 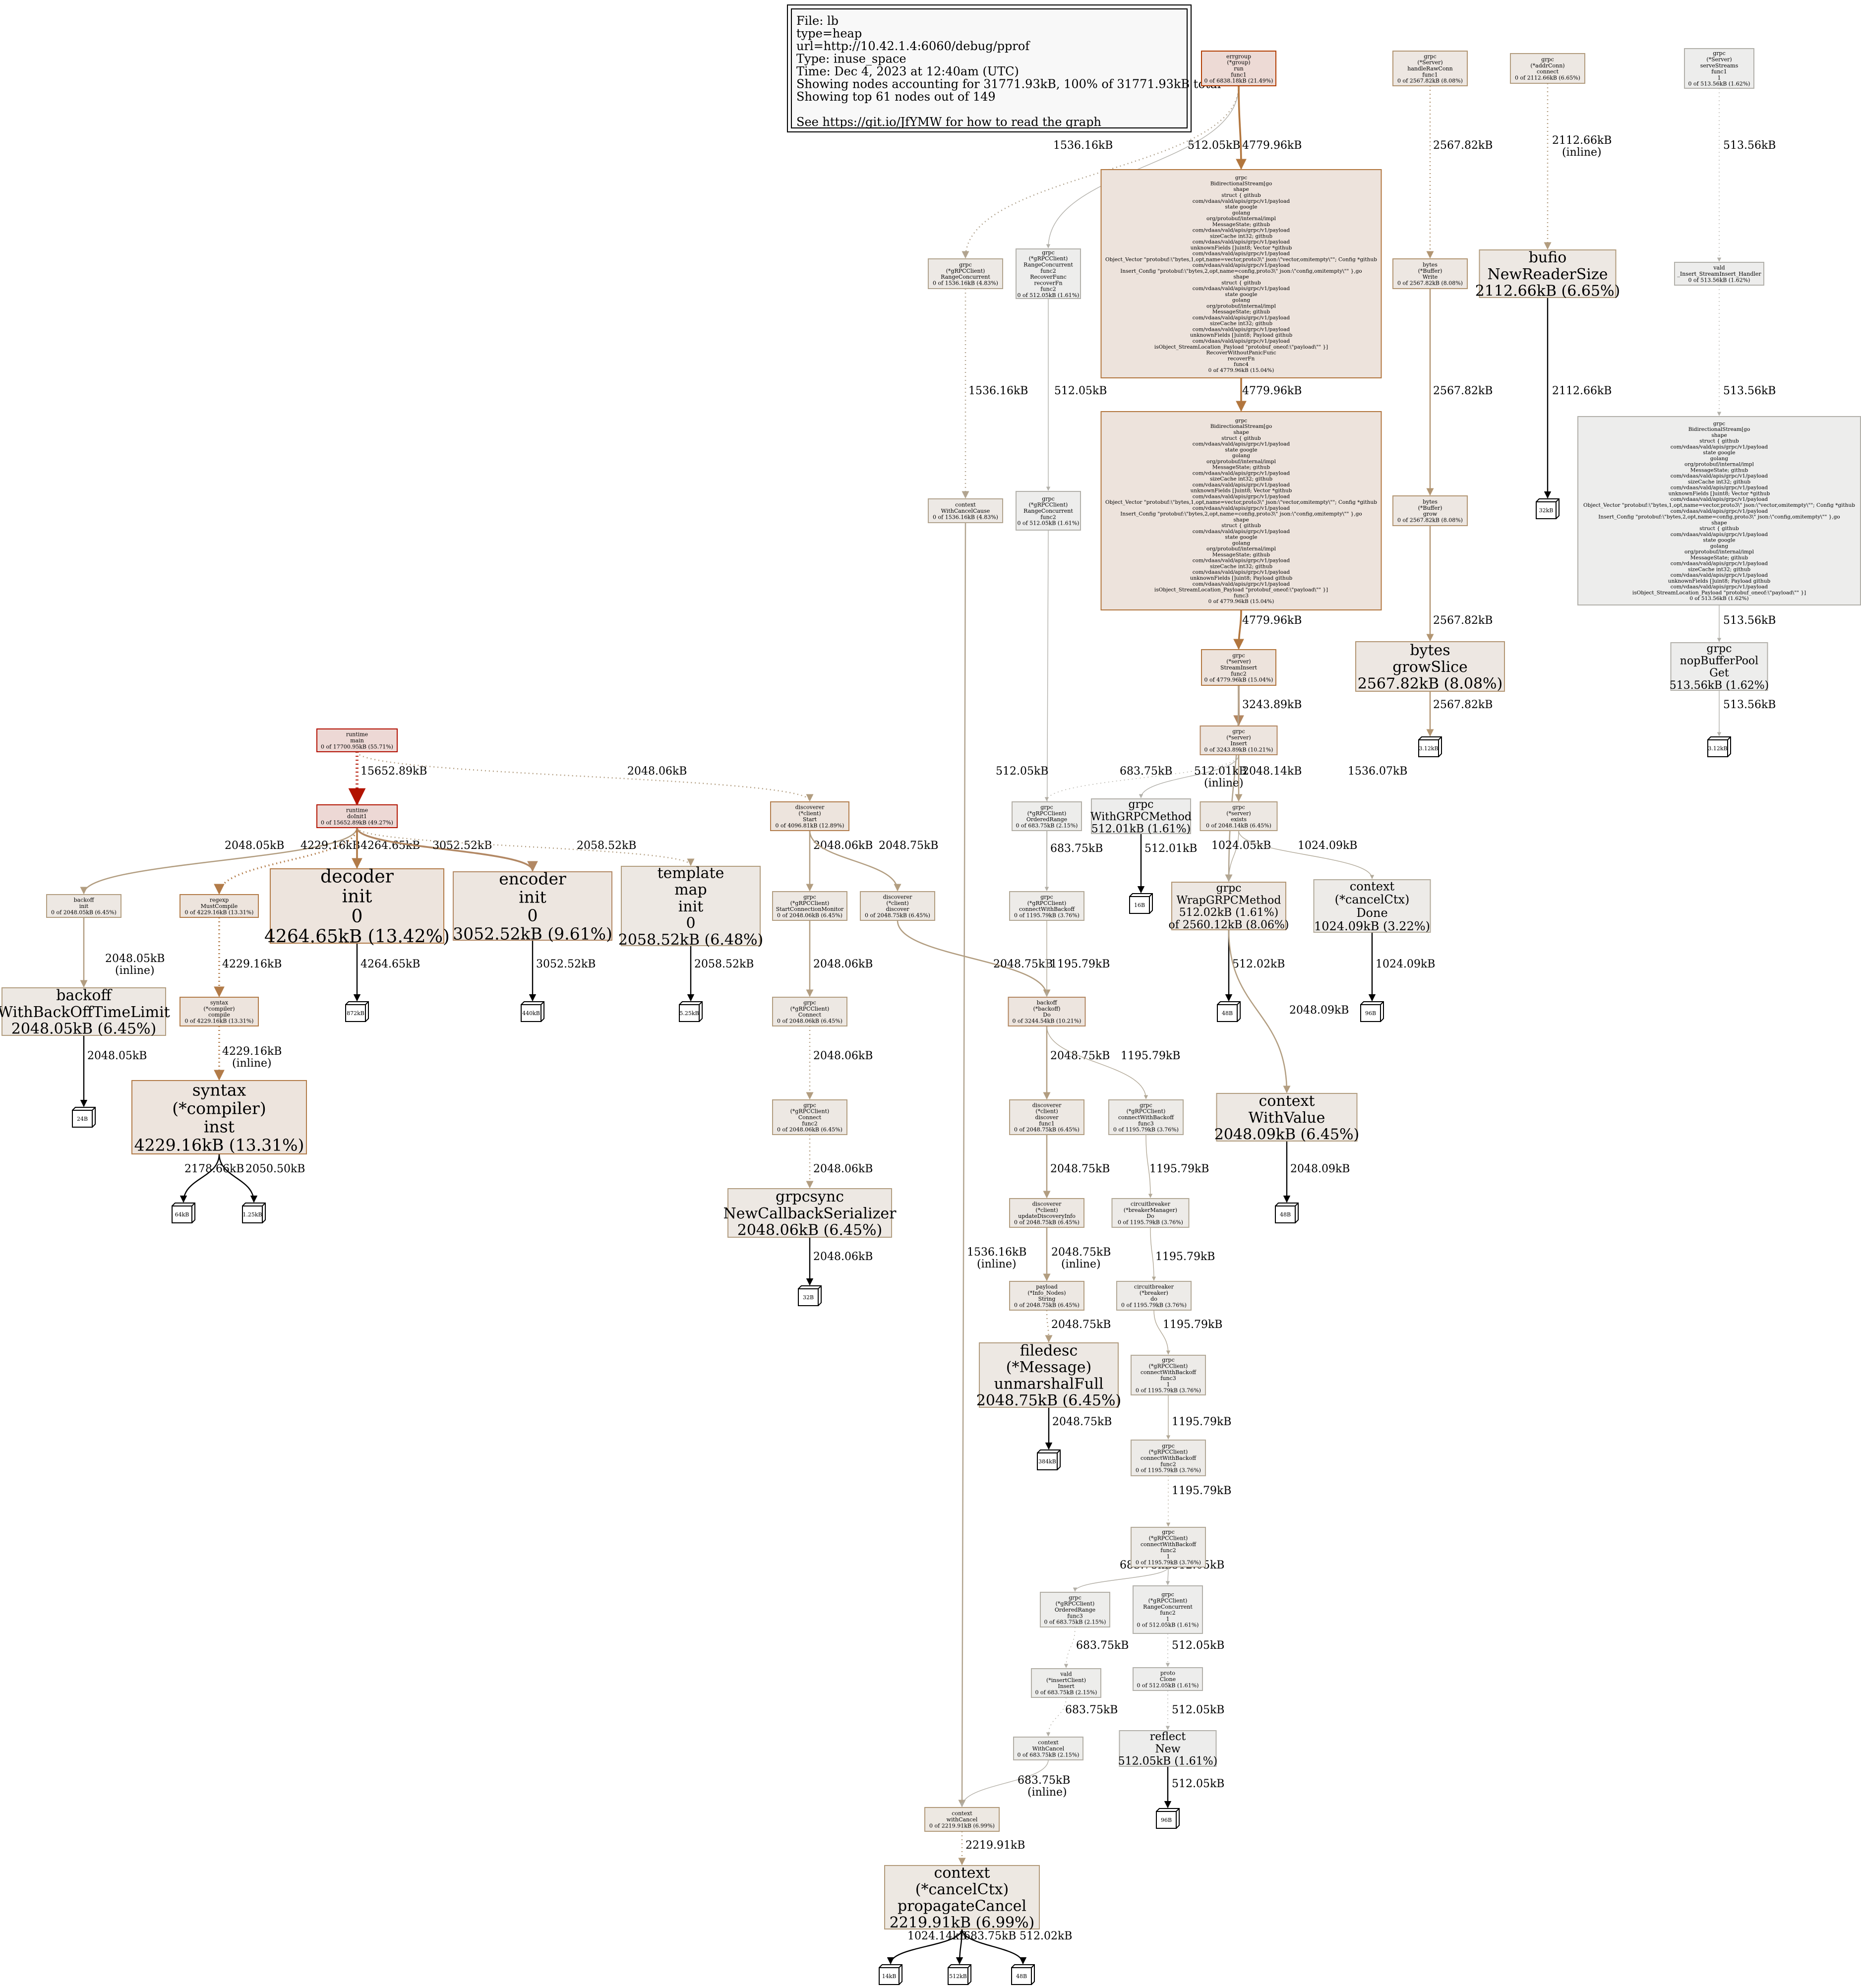 I want to click on allocation-box-leaf-440kb: 440kB, so click(x=532, y=1011).